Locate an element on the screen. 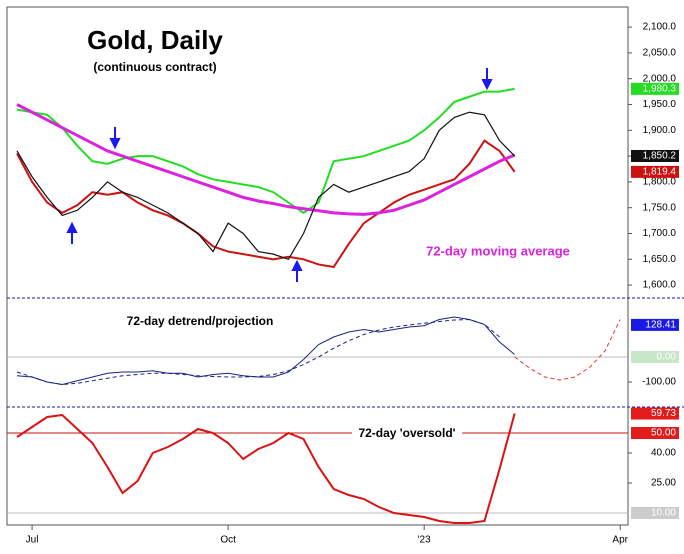  y-tick-label: 1,750.0 is located at coordinates (660, 207).